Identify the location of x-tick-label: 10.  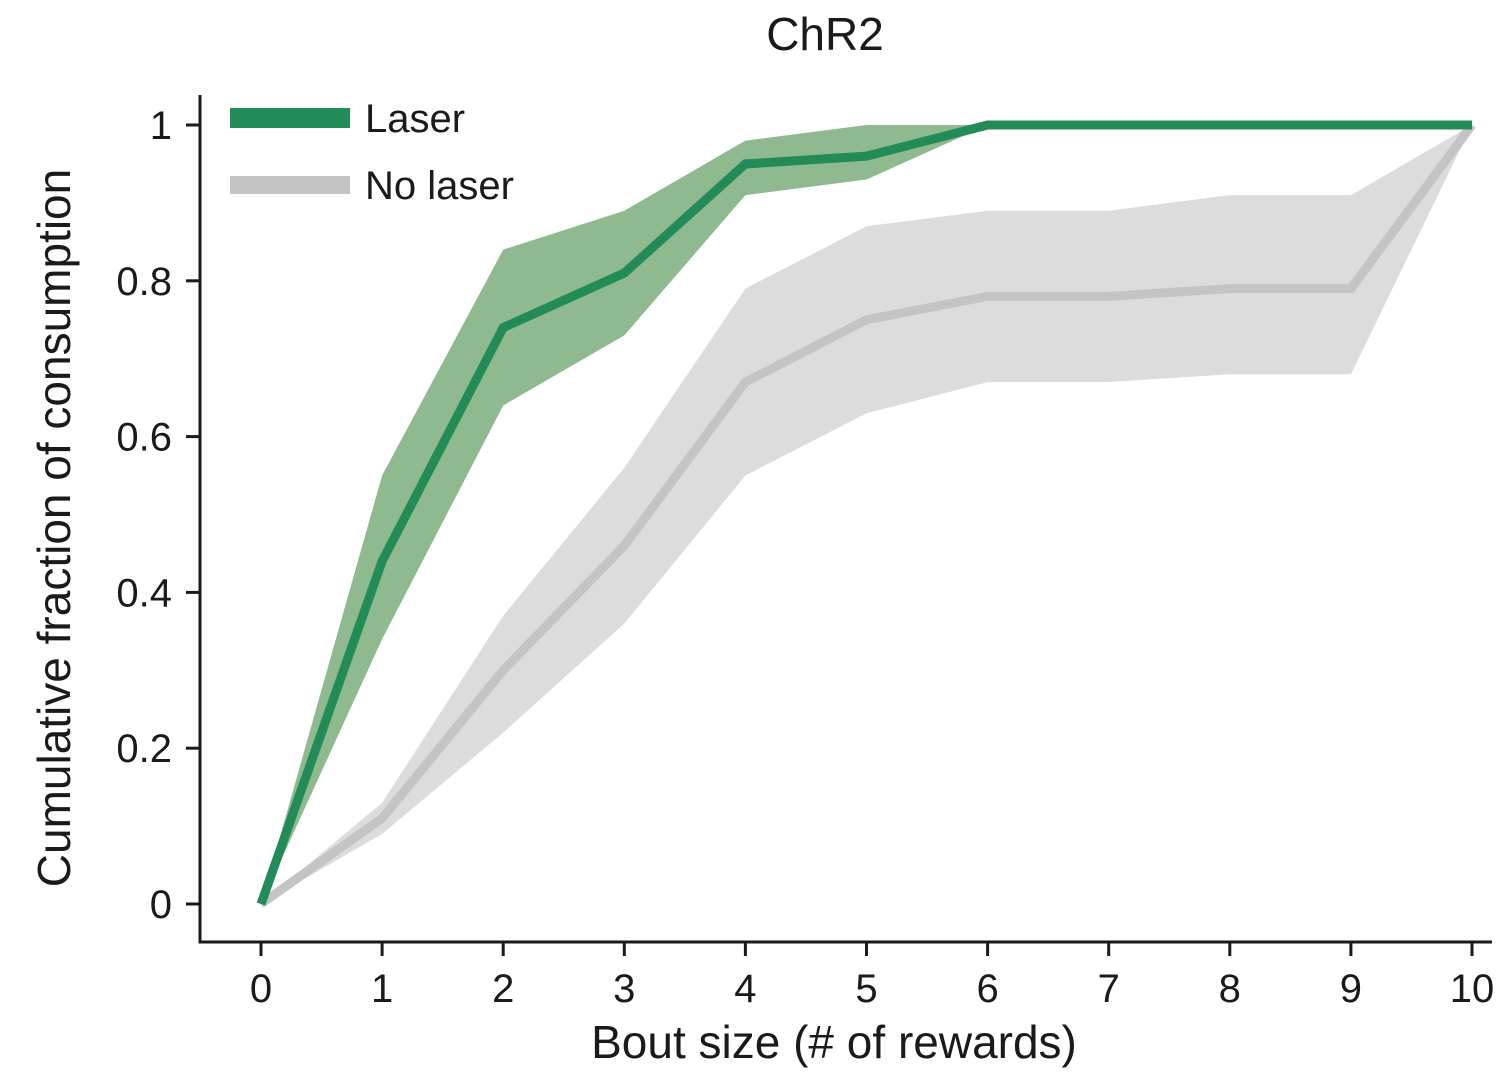
(1472, 989).